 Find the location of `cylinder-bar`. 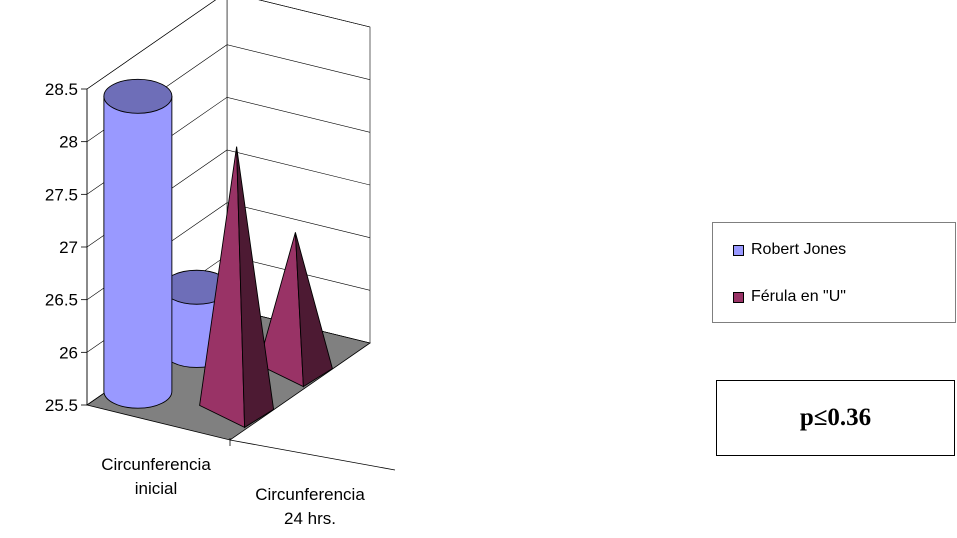

cylinder-bar is located at coordinates (138, 243).